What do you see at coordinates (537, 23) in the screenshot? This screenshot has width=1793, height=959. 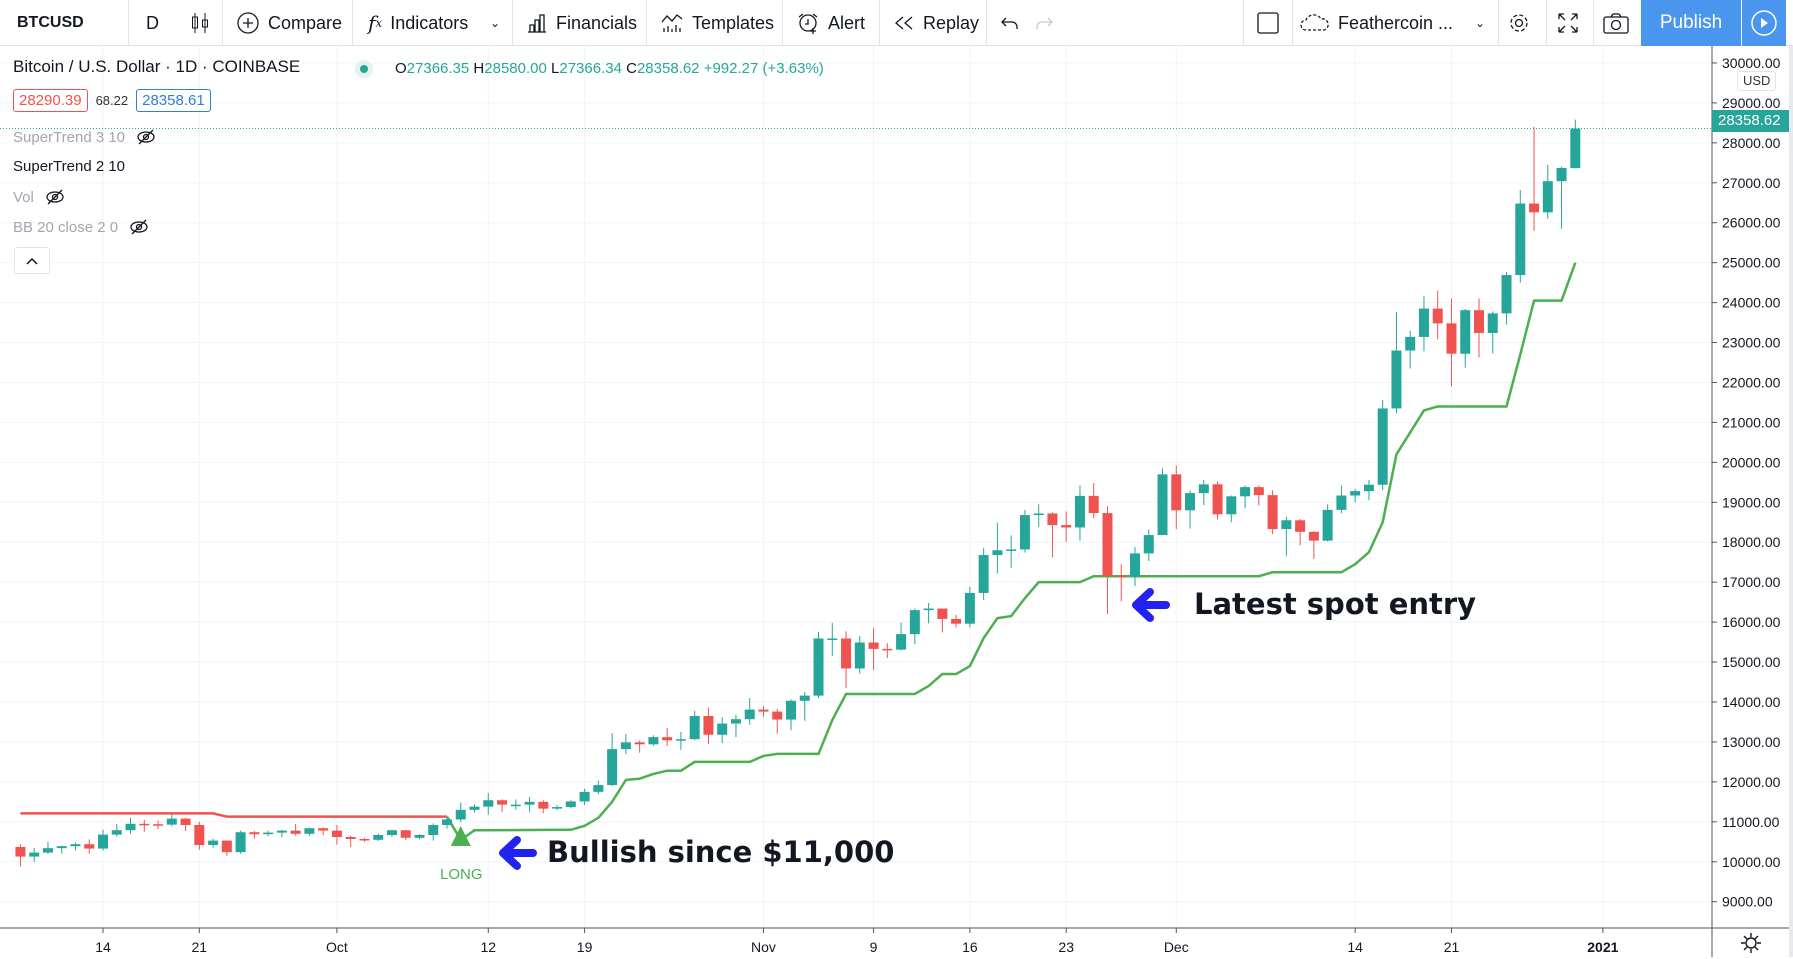 I see `bar-chart-icon` at bounding box center [537, 23].